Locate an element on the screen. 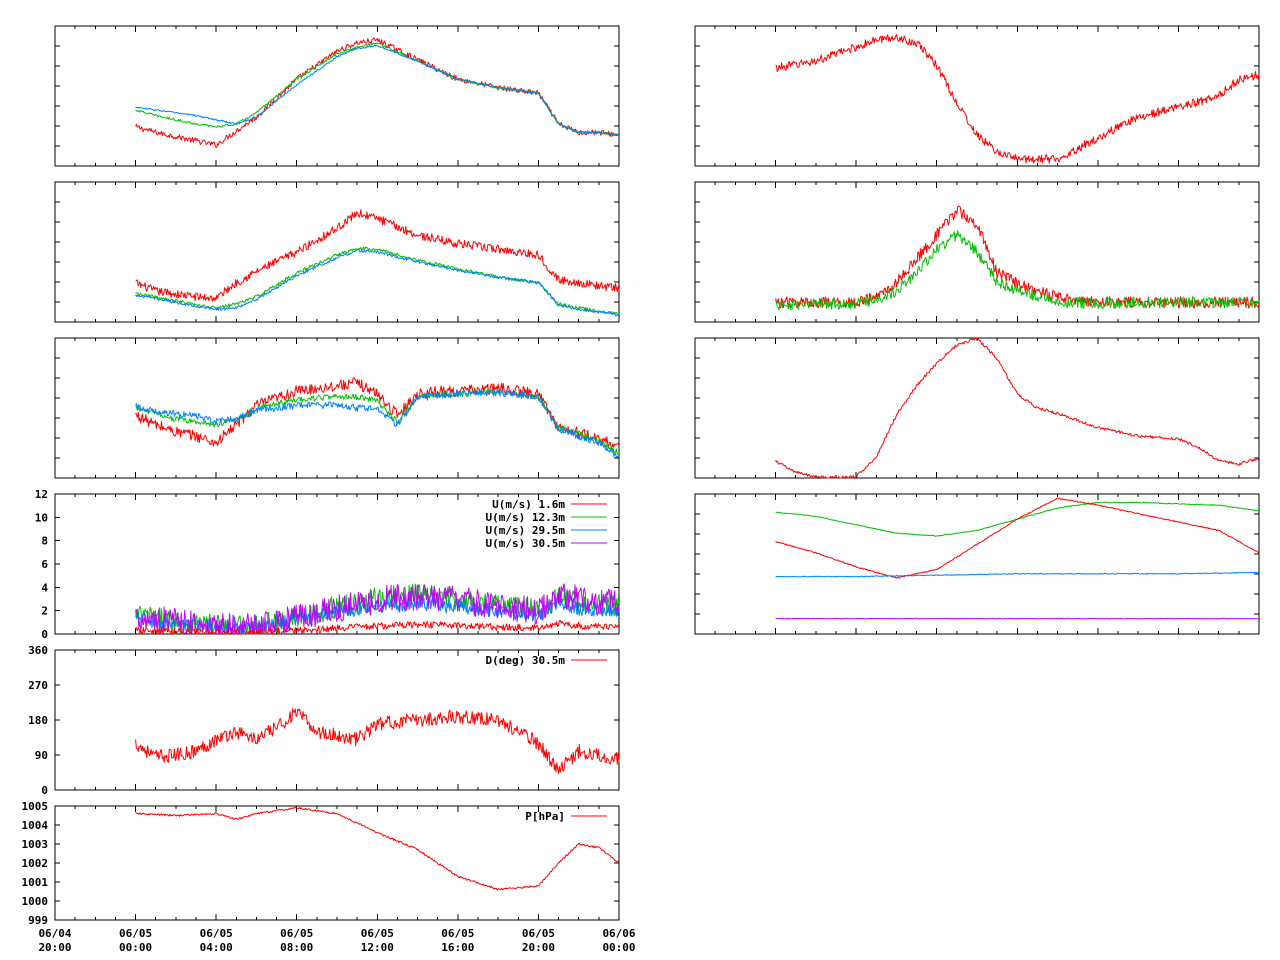 This screenshot has height=960, width=1280. legend-label: U(m/s) 29.5m is located at coordinates (526, 530).